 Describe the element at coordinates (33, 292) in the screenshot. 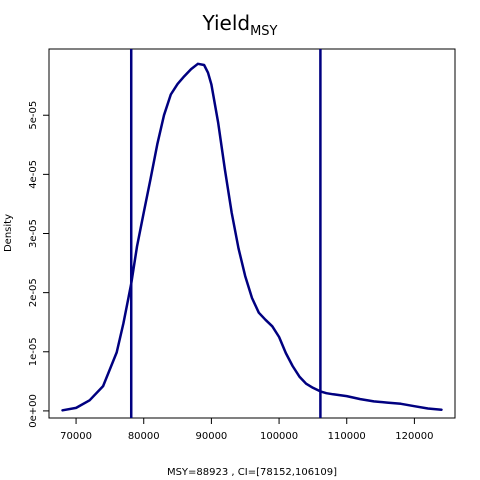

I see `y-tick-label: 2e-05` at that location.